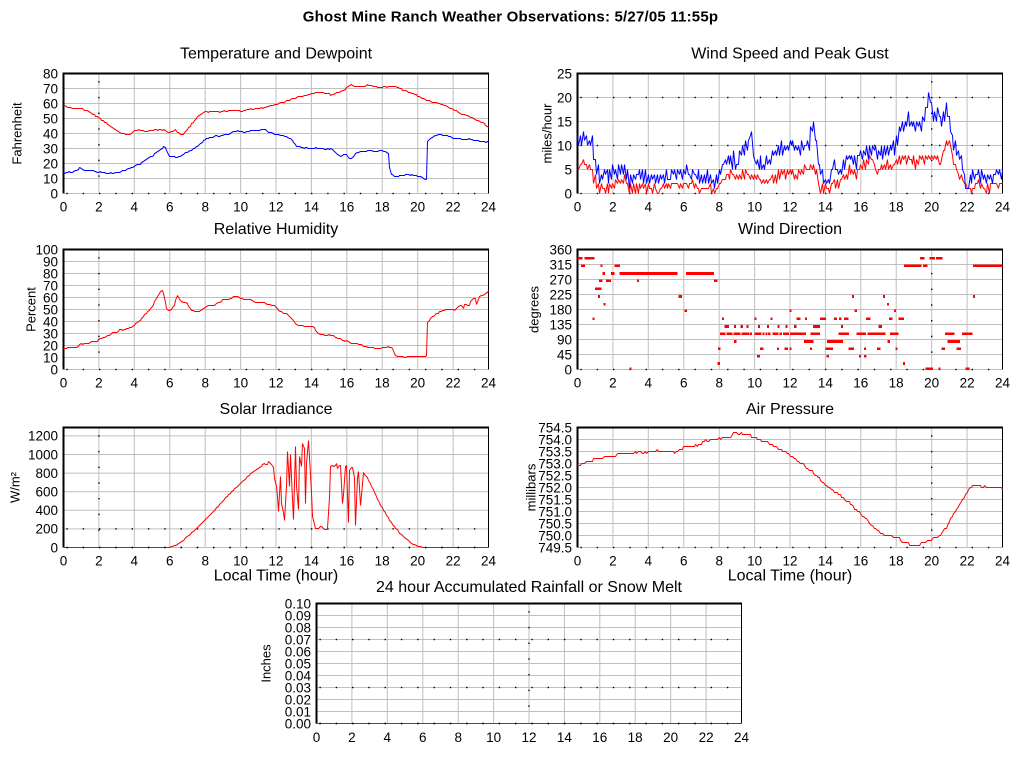 The height and width of the screenshot is (768, 1024). What do you see at coordinates (50, 73) in the screenshot?
I see `svg-text: 80` at bounding box center [50, 73].